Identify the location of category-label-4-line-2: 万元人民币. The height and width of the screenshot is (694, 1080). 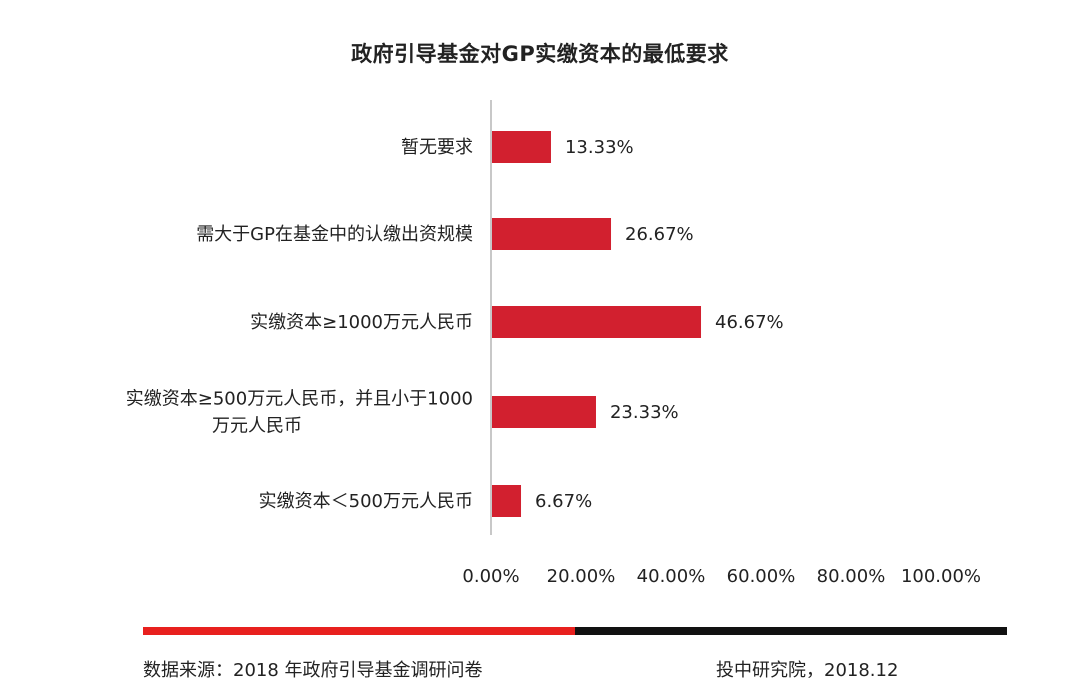
(257, 426).